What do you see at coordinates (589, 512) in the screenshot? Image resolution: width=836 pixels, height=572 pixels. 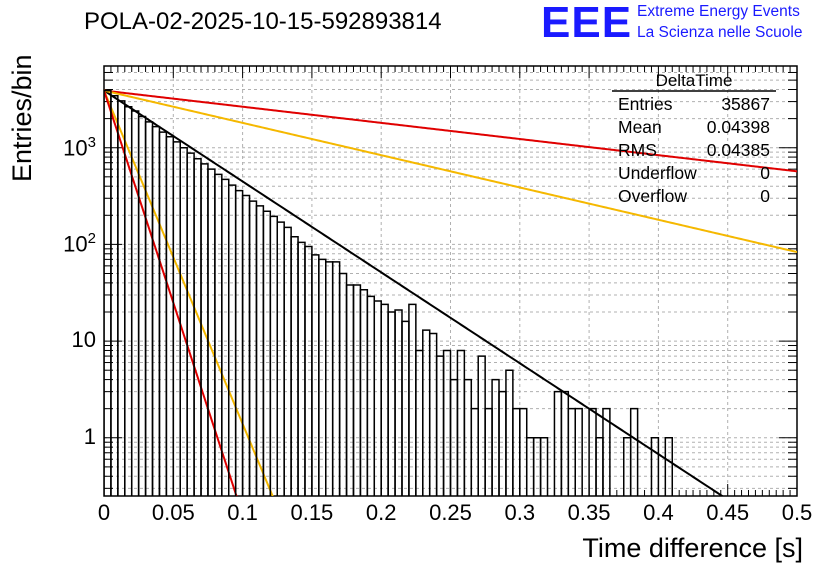 I see `x-tick-label: 0.35` at bounding box center [589, 512].